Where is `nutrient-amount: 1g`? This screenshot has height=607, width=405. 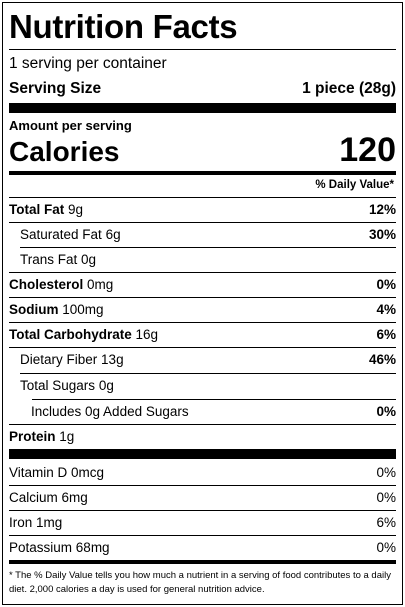 nutrient-amount: 1g is located at coordinates (67, 436).